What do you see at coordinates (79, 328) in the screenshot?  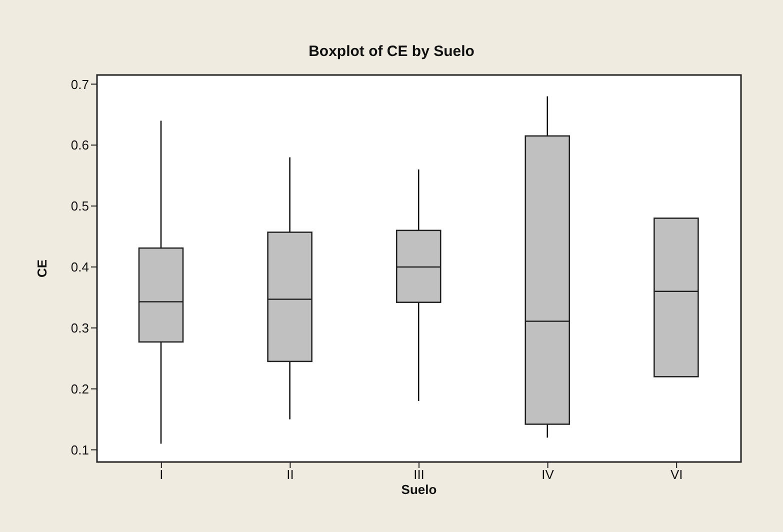 I see `y-tick-label: 0.3` at bounding box center [79, 328].